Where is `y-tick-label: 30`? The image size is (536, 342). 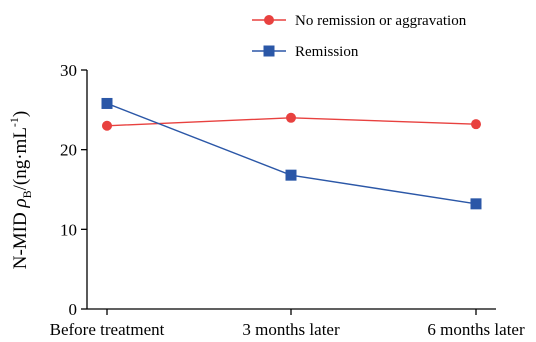 y-tick-label: 30 is located at coordinates (68, 70).